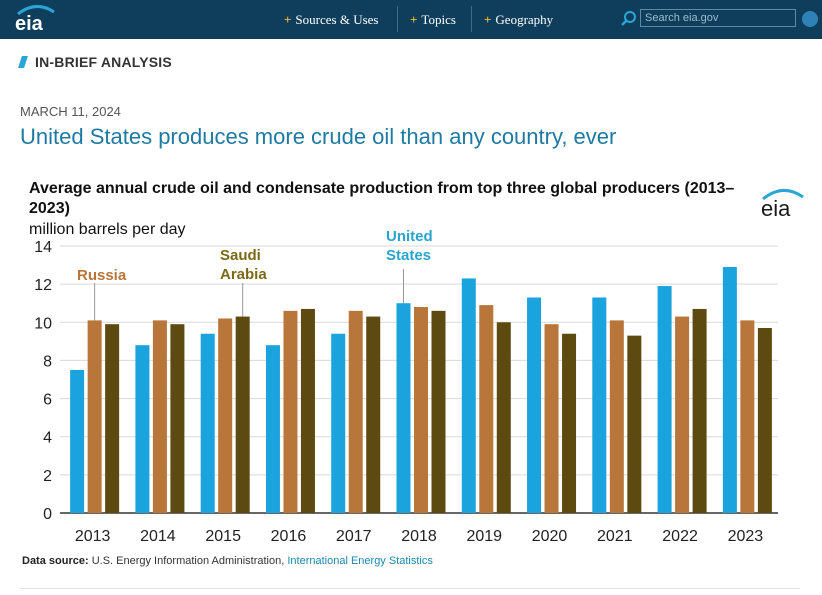  Describe the element at coordinates (746, 536) in the screenshot. I see `x-tick-label: 2023` at that location.